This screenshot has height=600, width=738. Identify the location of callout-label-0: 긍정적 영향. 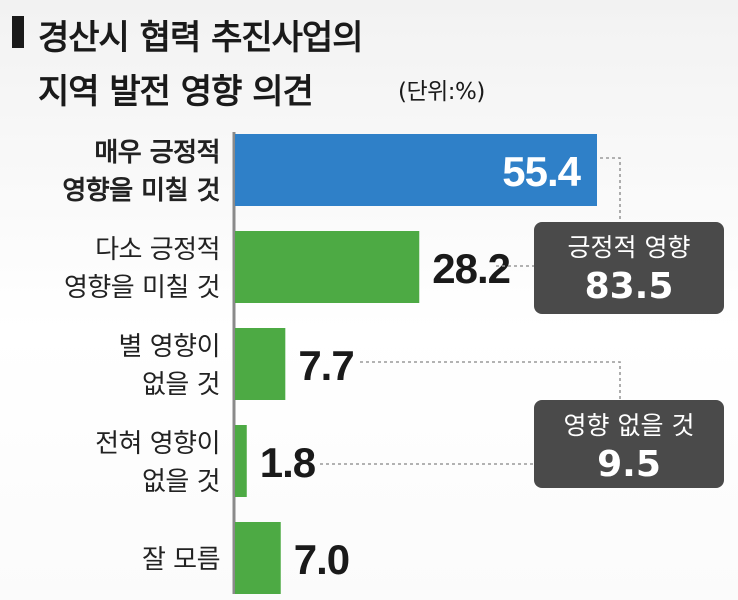
(629, 247).